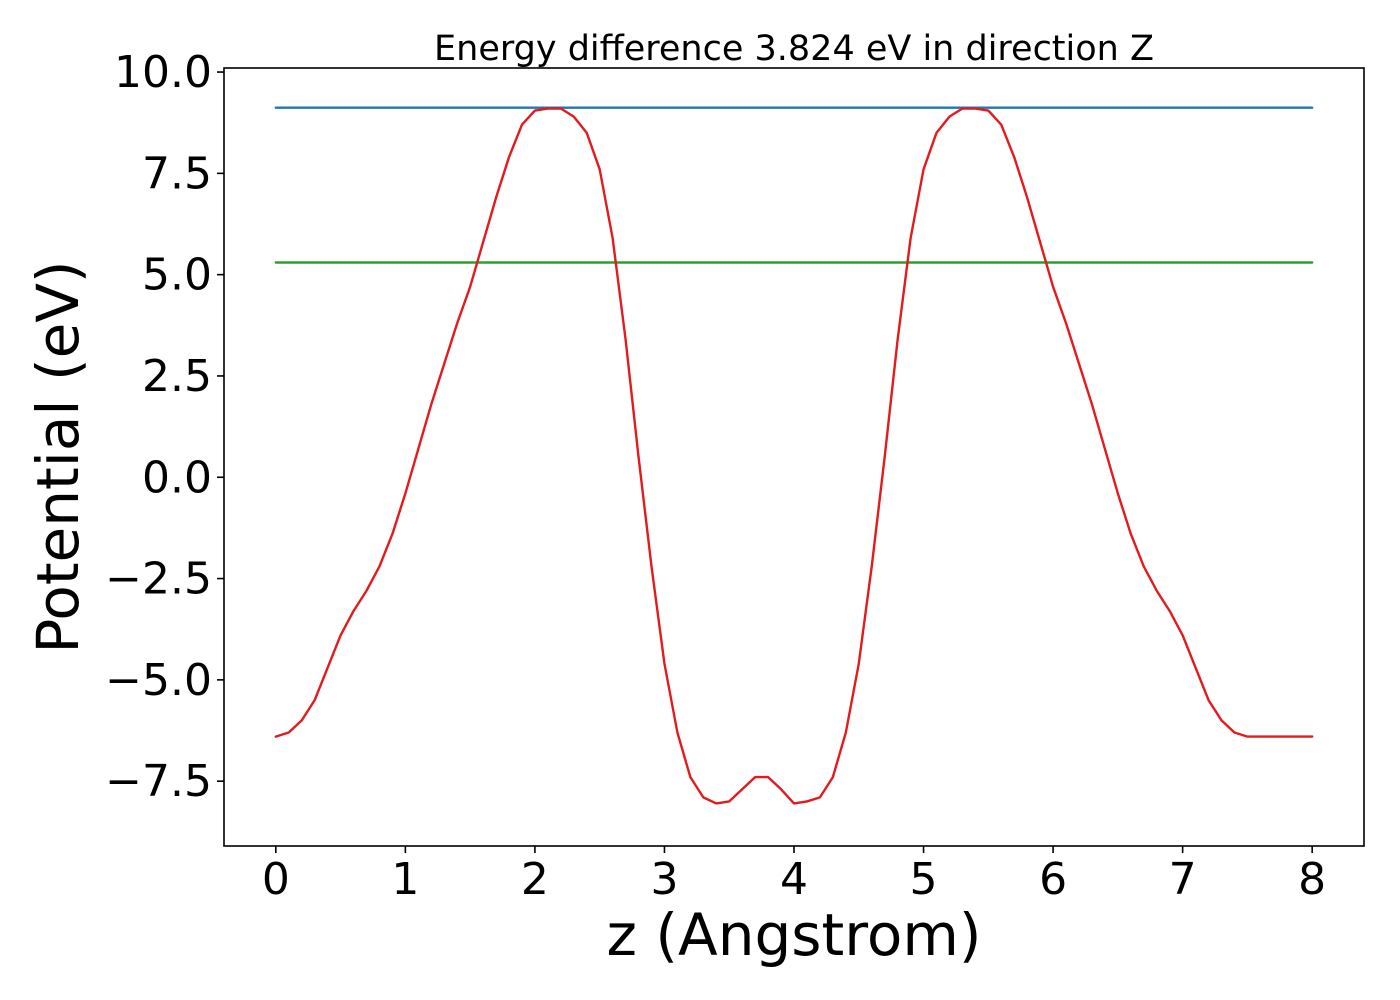 This screenshot has width=1400, height=1000. I want to click on x-tick-label: 5, so click(924, 879).